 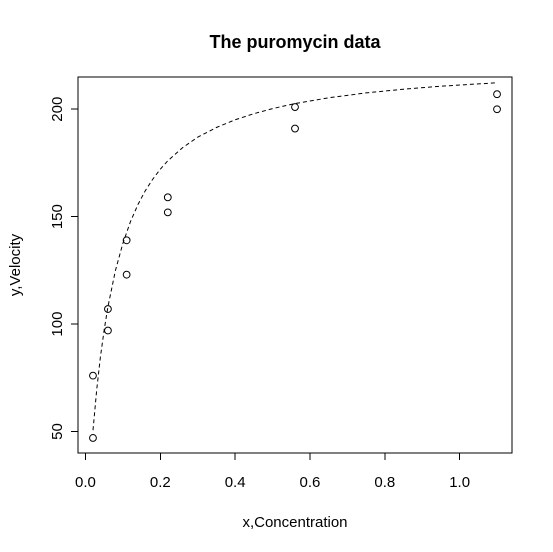 What do you see at coordinates (160, 482) in the screenshot?
I see `x-tick-label: 0.2` at bounding box center [160, 482].